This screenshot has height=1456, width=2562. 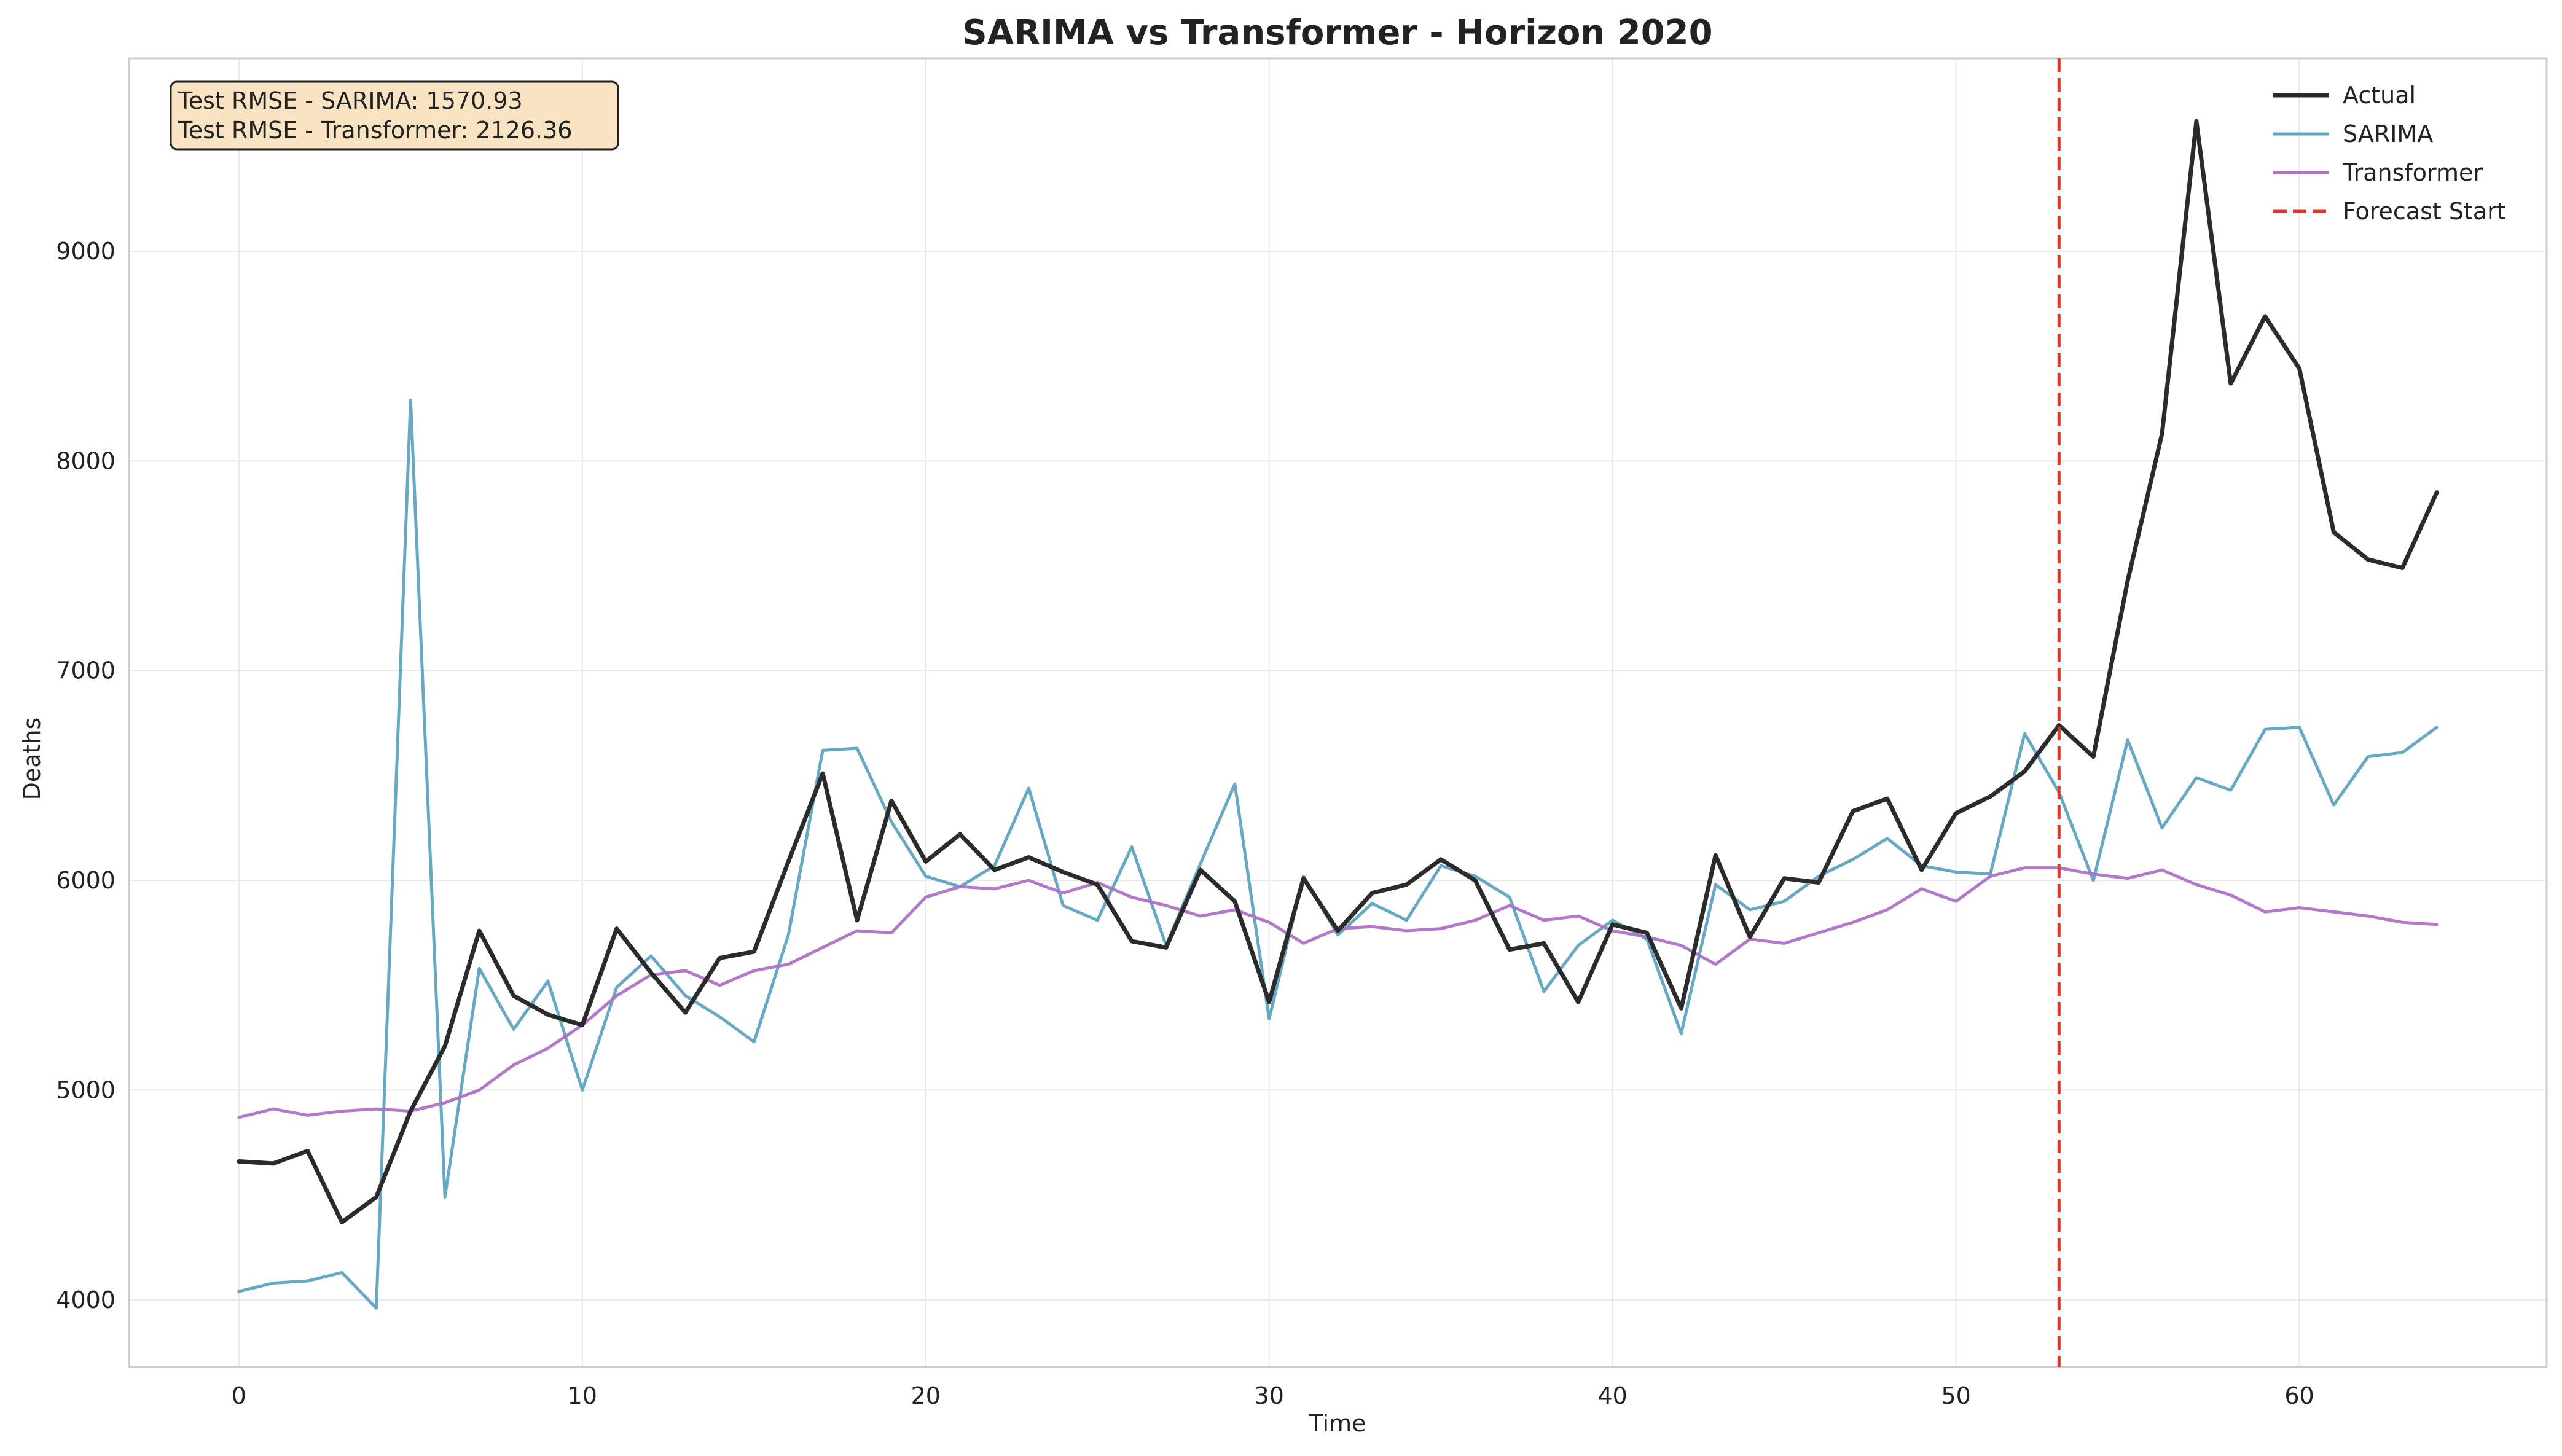 What do you see at coordinates (2299, 1395) in the screenshot?
I see `x-tick-label: 60` at bounding box center [2299, 1395].